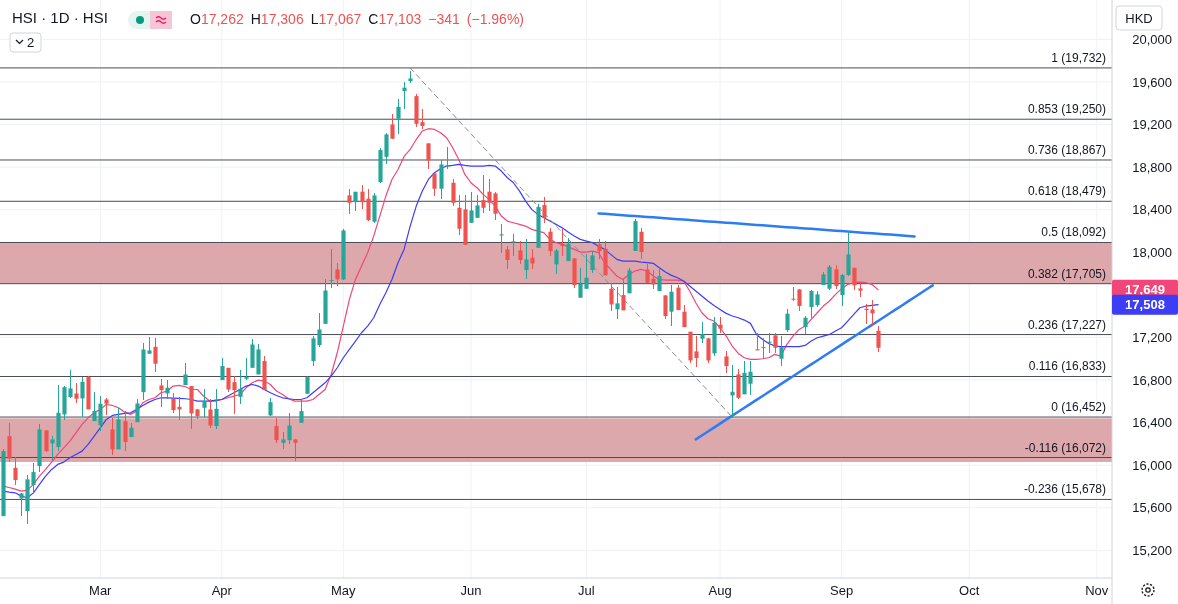 Image resolution: width=1178 pixels, height=604 pixels. What do you see at coordinates (1152, 252) in the screenshot?
I see `y-tick-label: 18,000` at bounding box center [1152, 252].